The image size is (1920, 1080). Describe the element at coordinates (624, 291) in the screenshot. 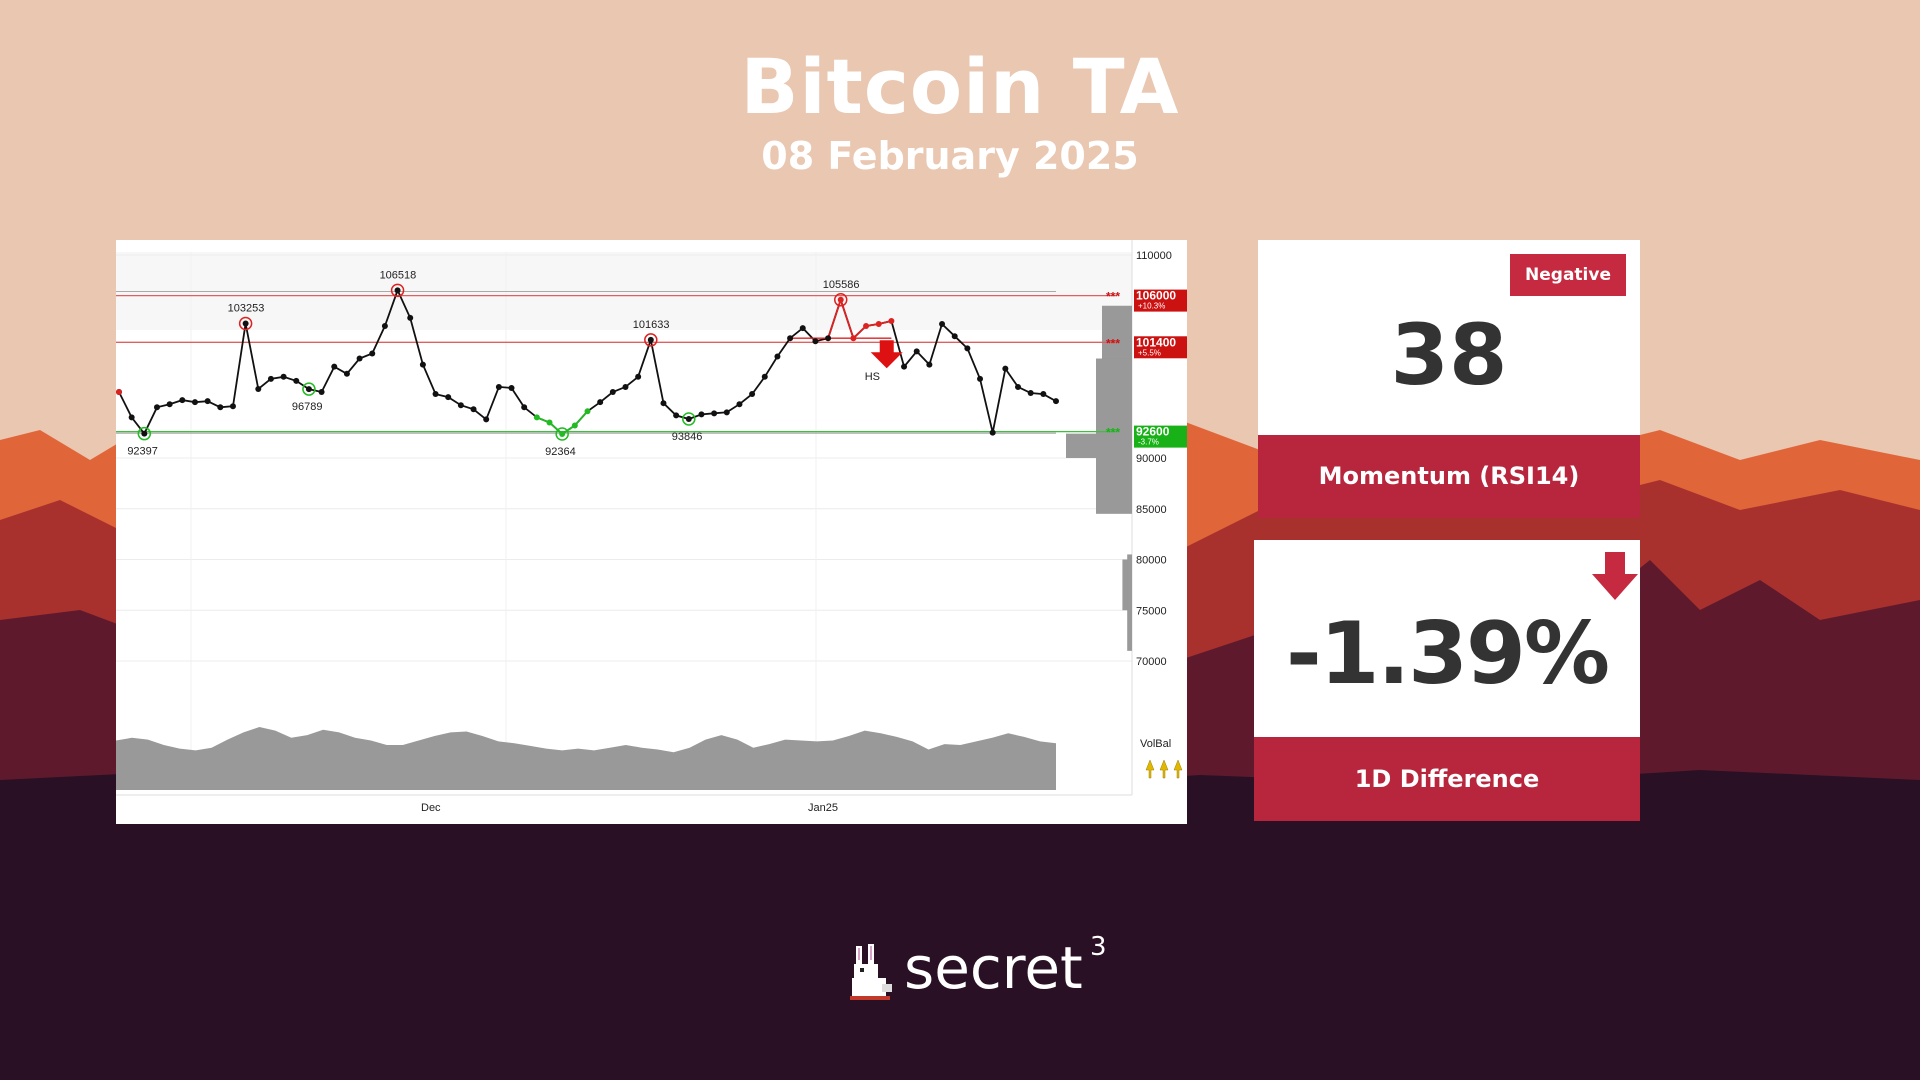

I see `chart-top-band` at that location.